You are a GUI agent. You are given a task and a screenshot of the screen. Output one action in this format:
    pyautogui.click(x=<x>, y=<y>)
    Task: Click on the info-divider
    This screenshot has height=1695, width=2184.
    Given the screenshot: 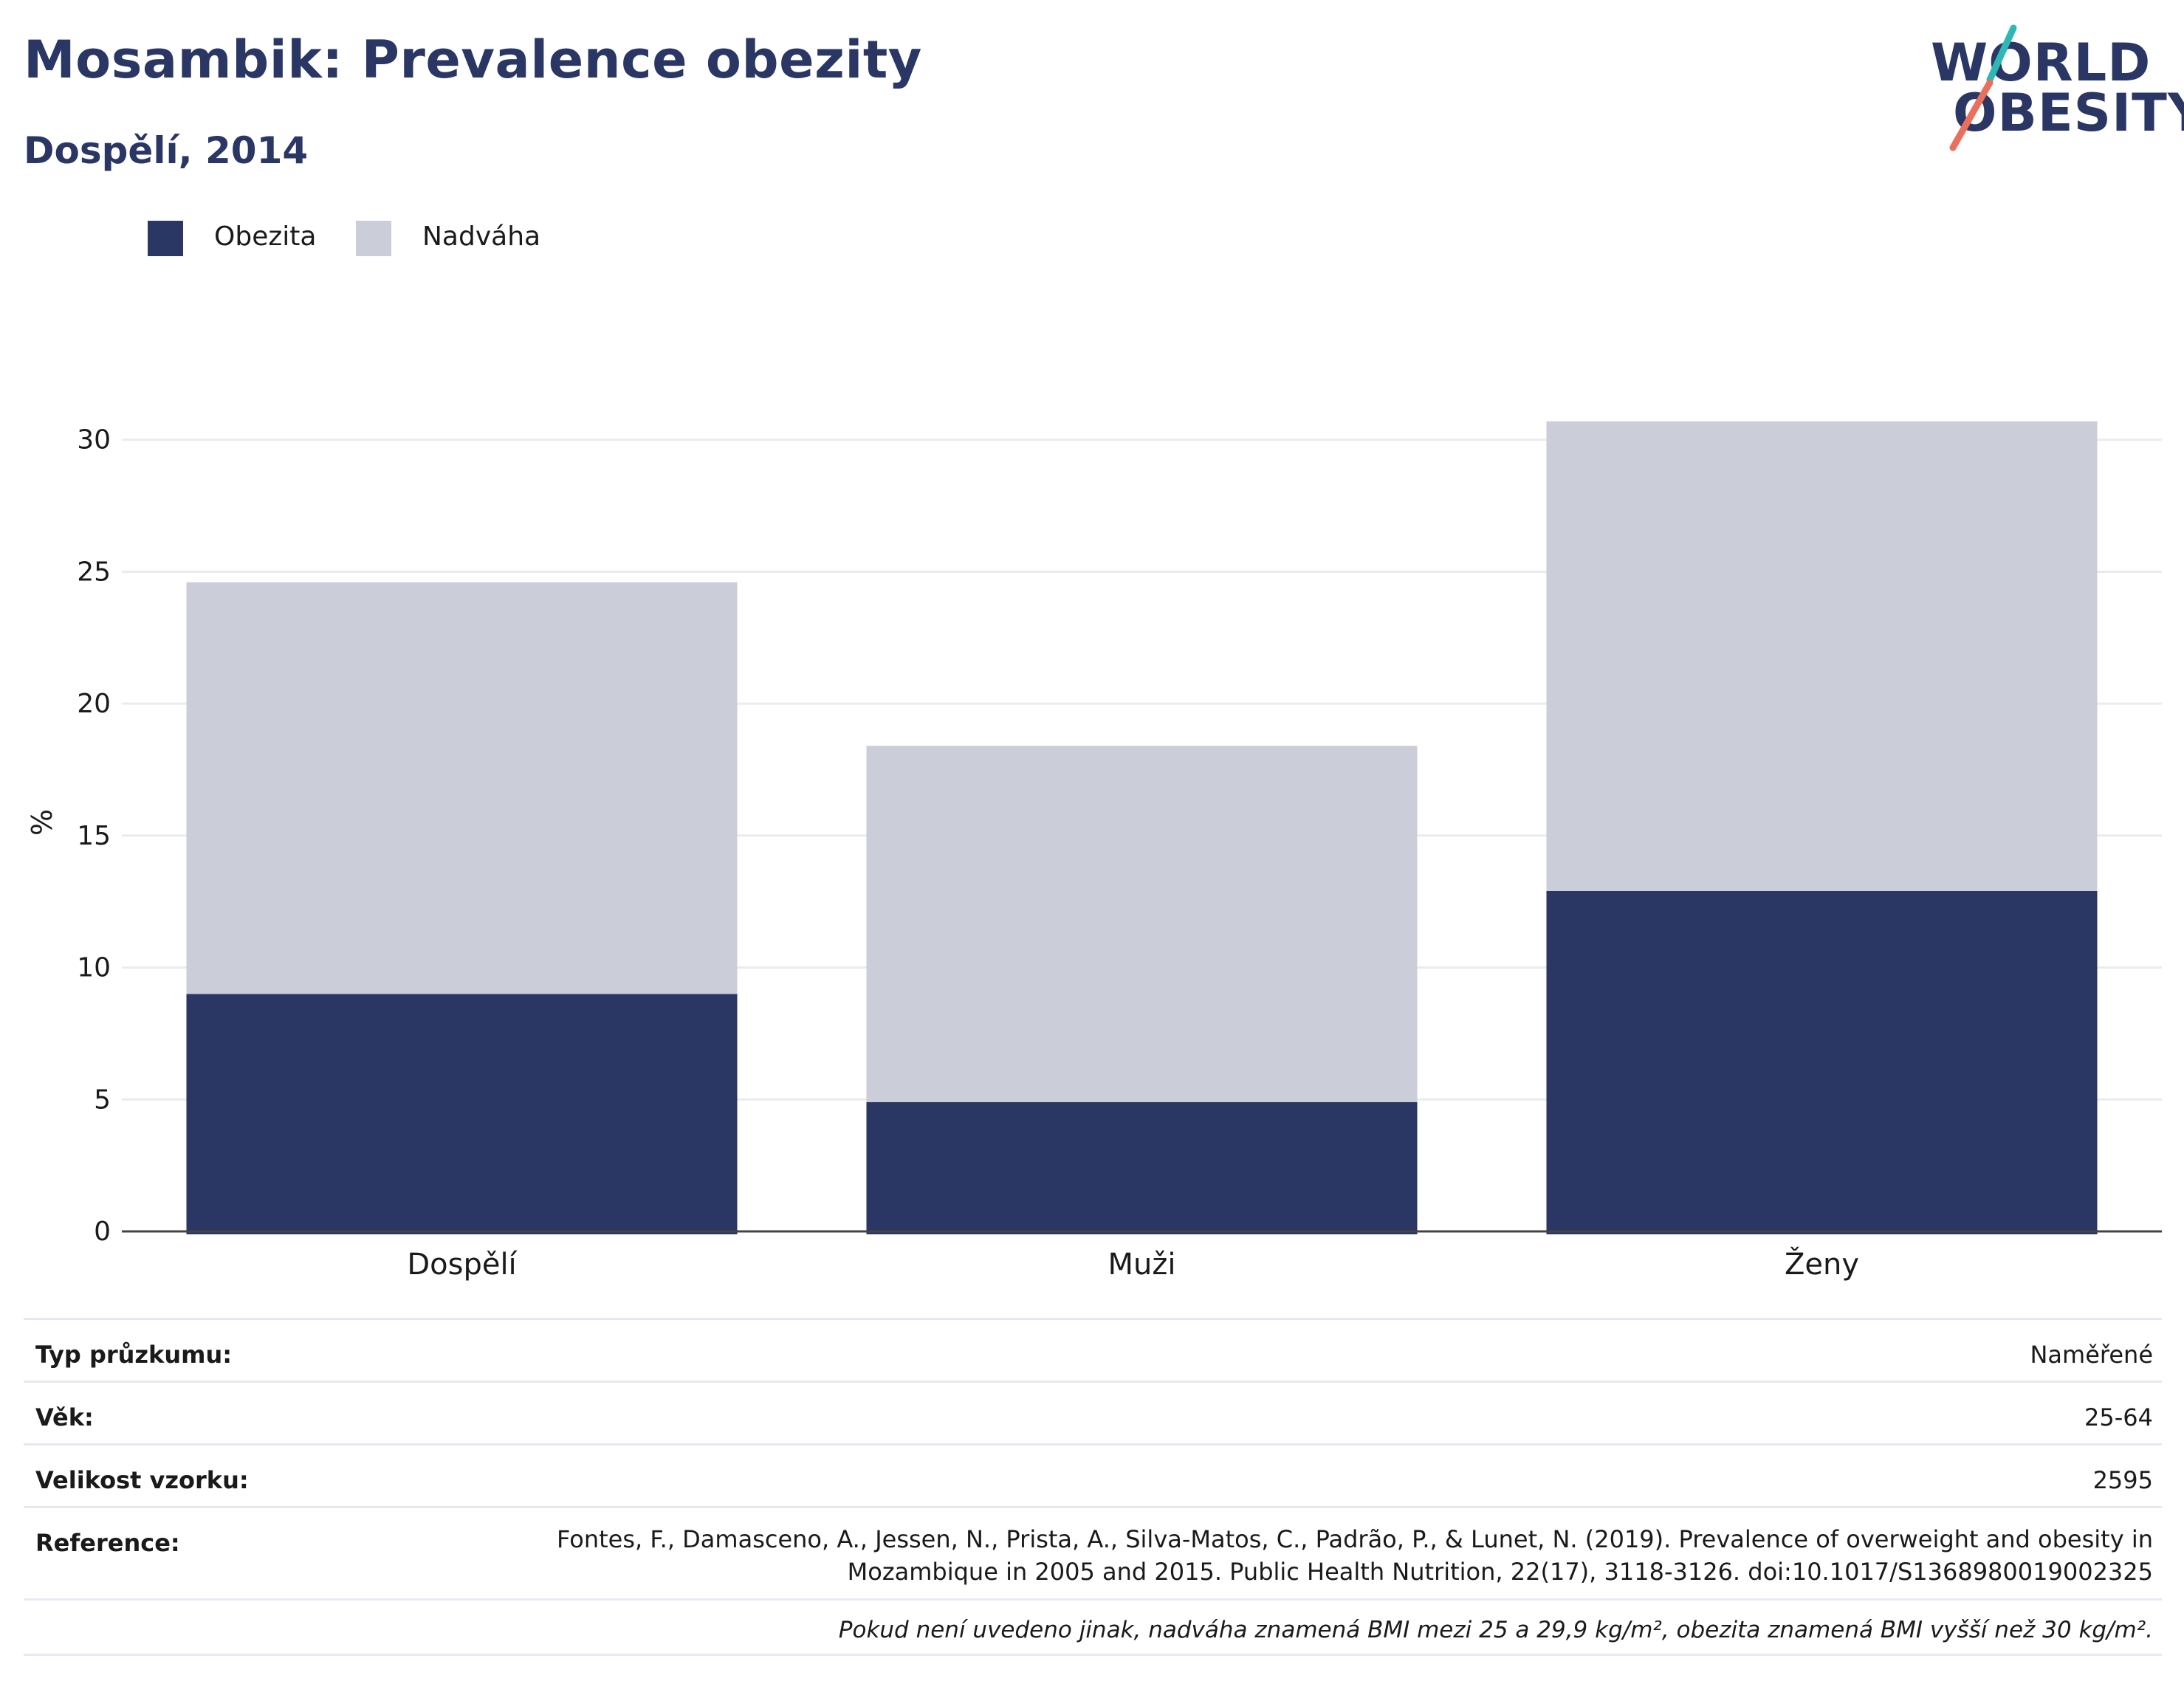 What is the action you would take?
    pyautogui.click(x=1093, y=1600)
    